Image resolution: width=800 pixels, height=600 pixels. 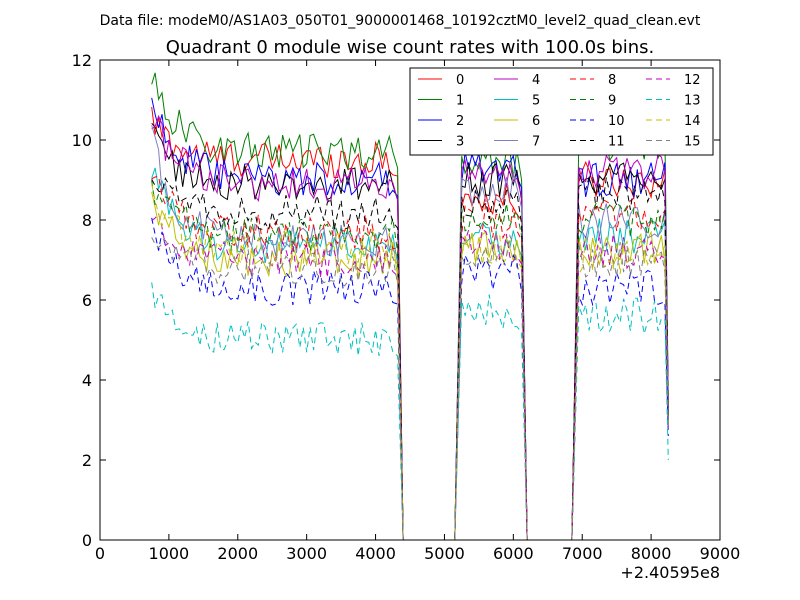 What do you see at coordinates (82, 60) in the screenshot?
I see `y-tick-label: 12` at bounding box center [82, 60].